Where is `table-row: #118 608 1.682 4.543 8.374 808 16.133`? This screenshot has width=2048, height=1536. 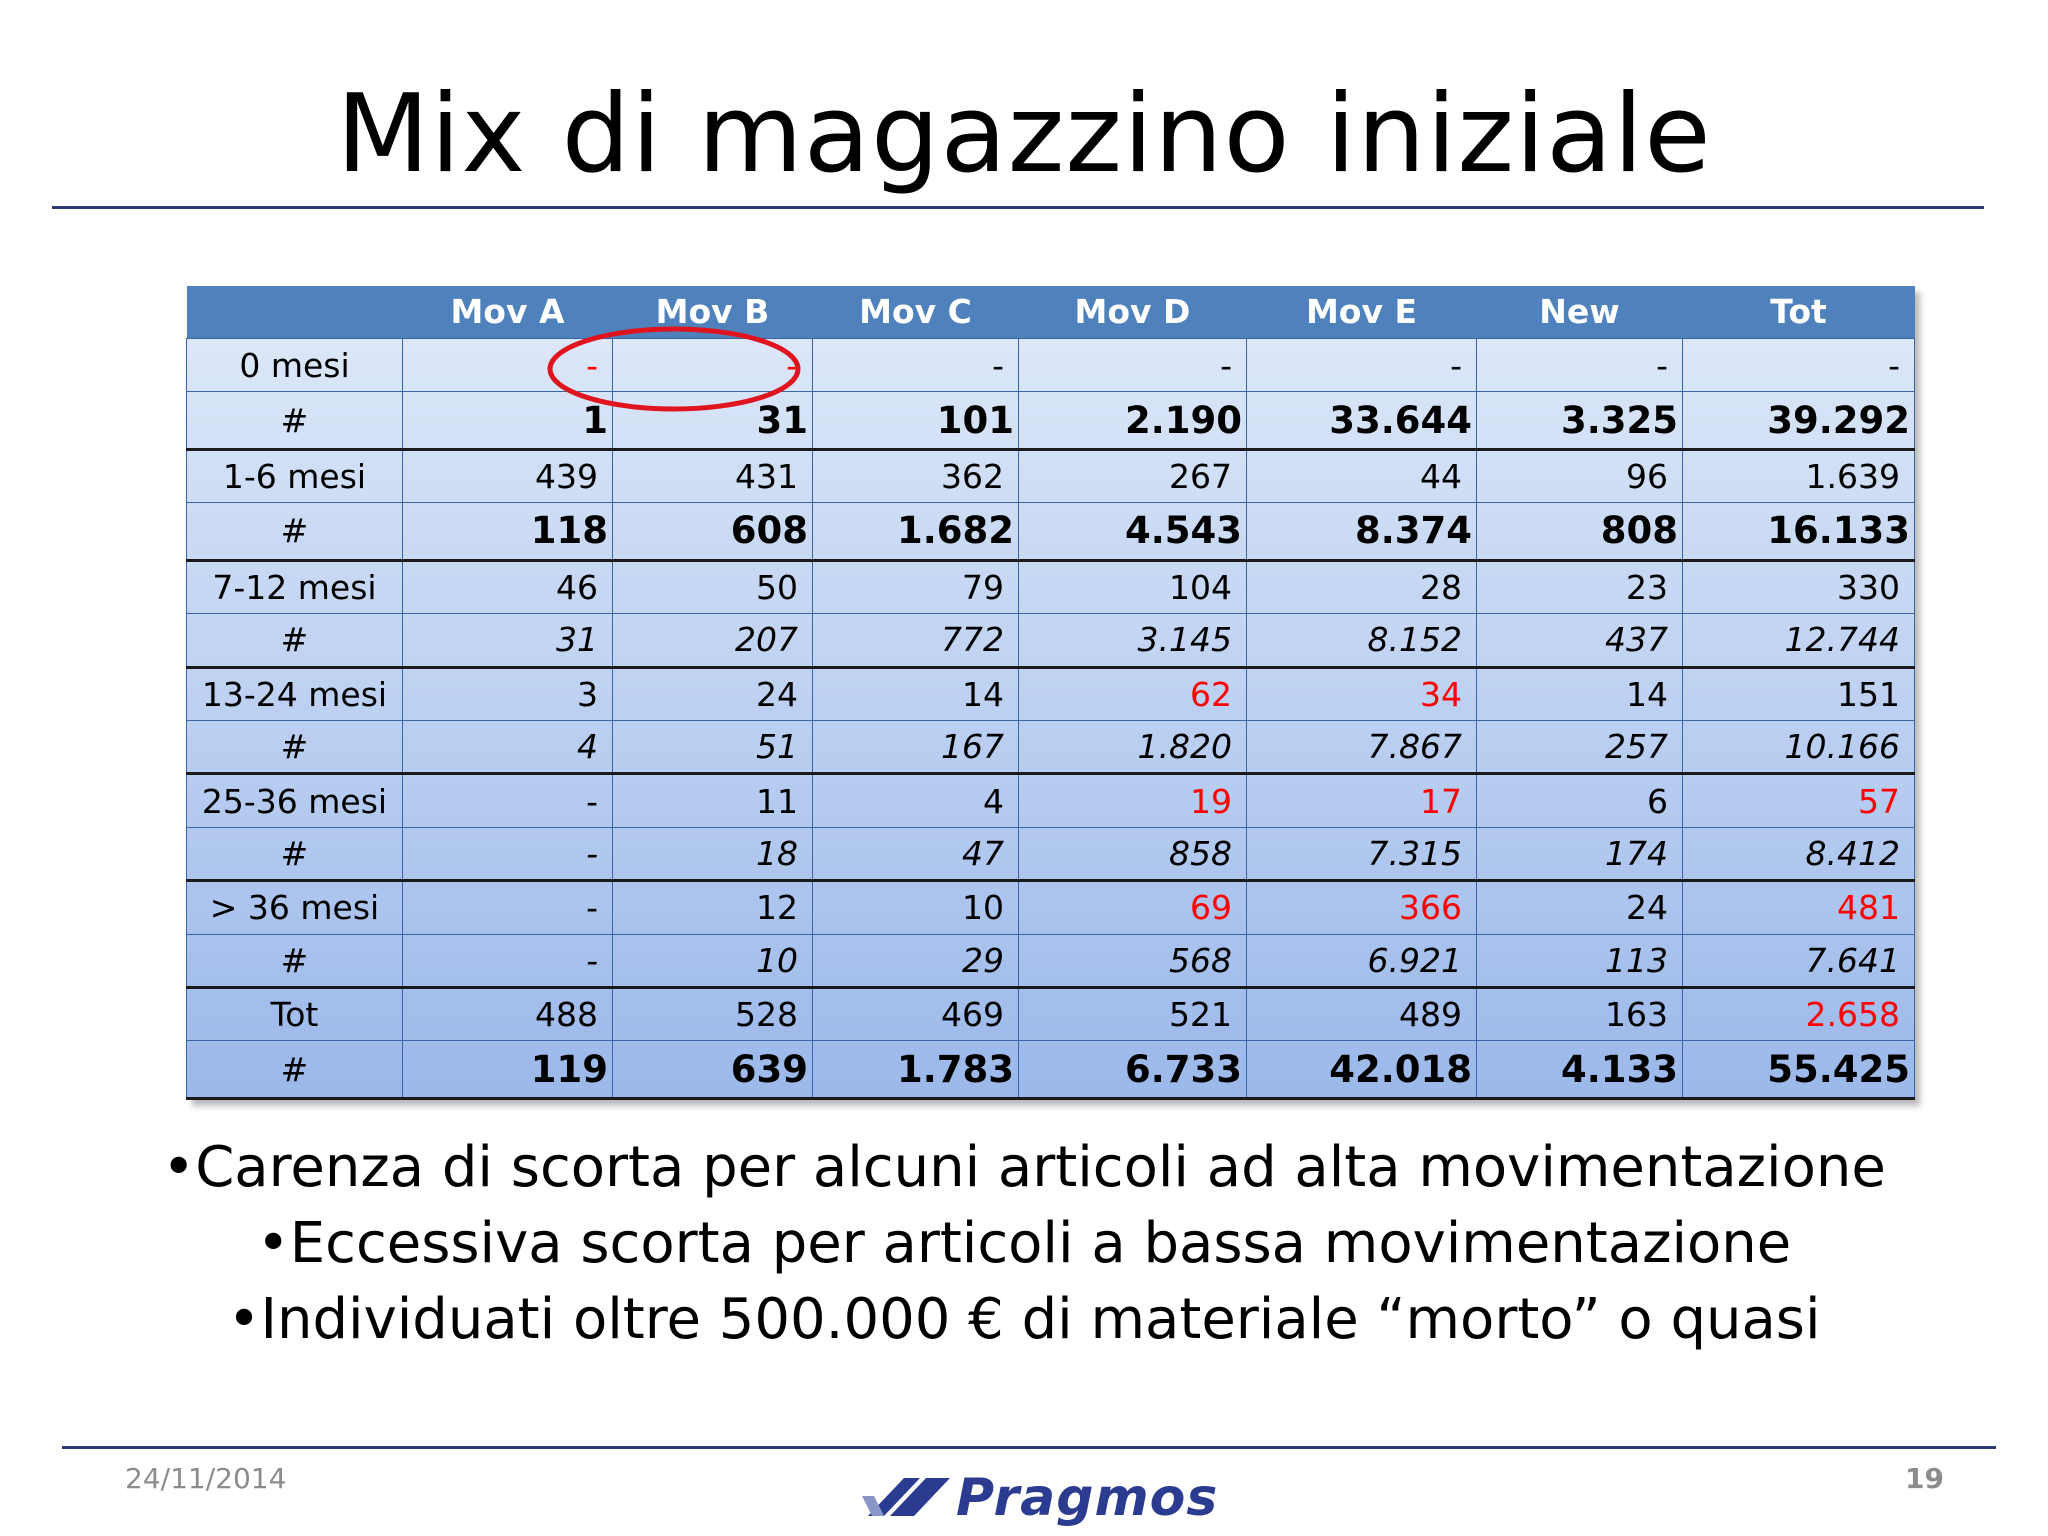 table-row: #118 608 1.682 4.543 8.374 808 16.133 is located at coordinates (1050, 531).